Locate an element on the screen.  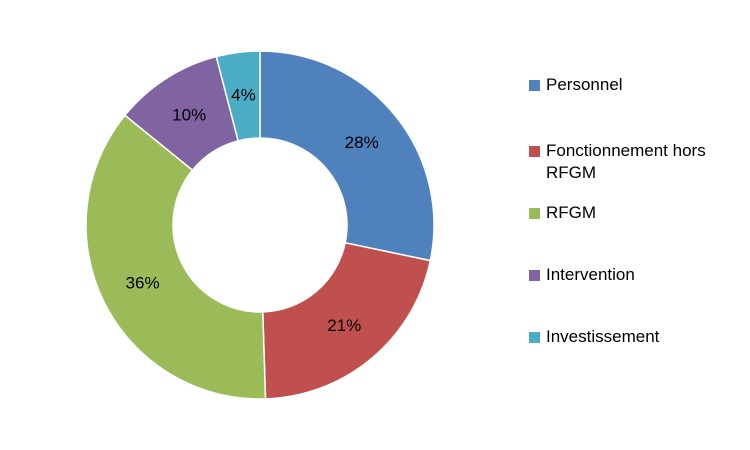
data-label-intervention: 10% is located at coordinates (189, 114).